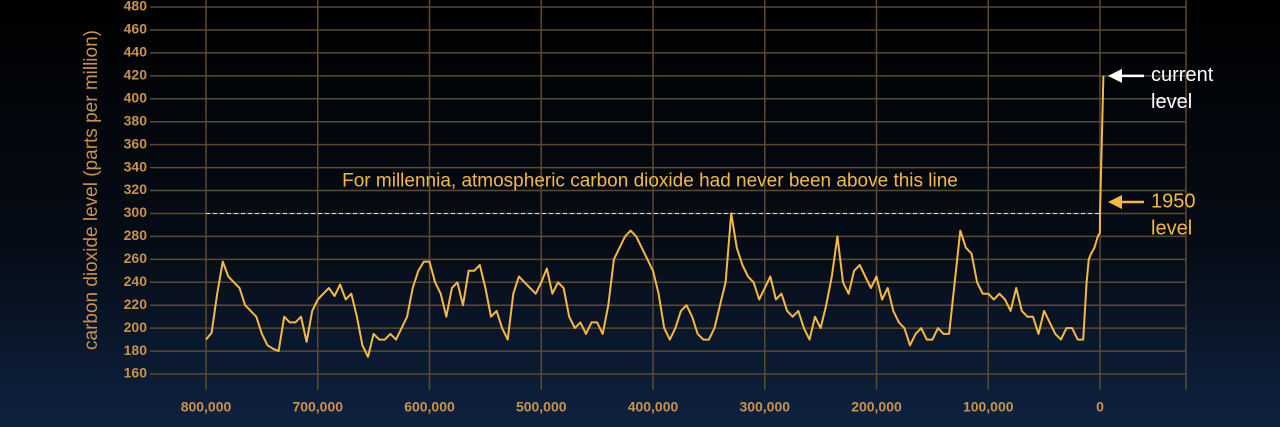  Describe the element at coordinates (136, 143) in the screenshot. I see `y-tick-label: 360` at that location.